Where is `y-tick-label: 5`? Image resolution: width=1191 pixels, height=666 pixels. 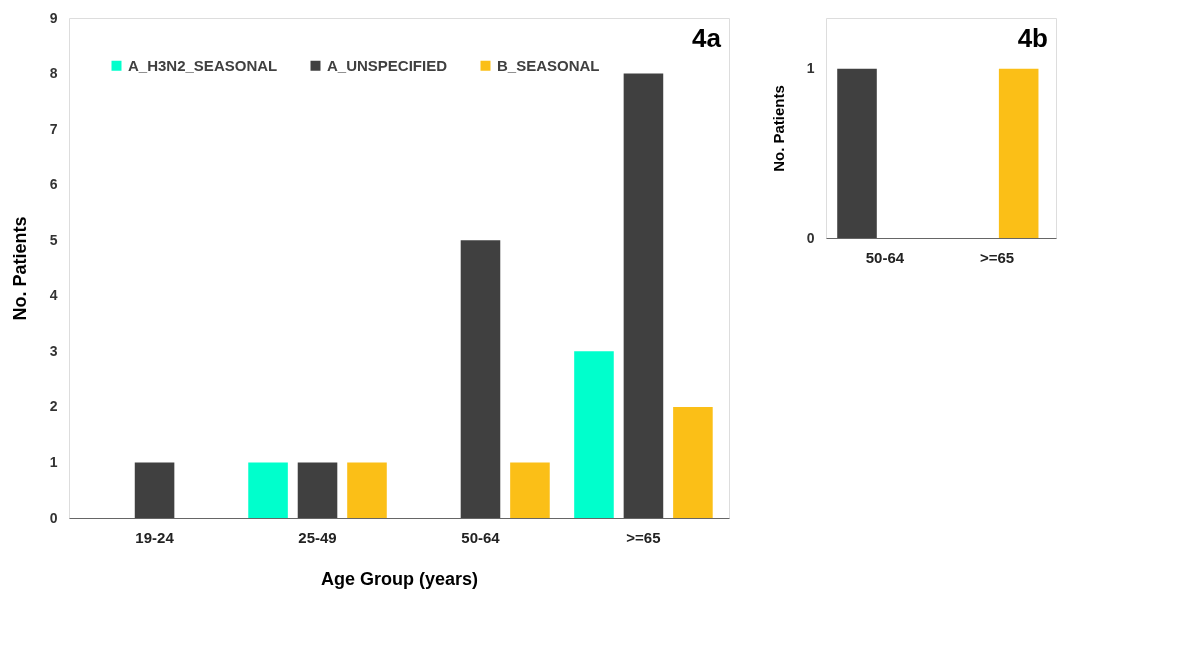 y-tick-label: 5 is located at coordinates (53, 239).